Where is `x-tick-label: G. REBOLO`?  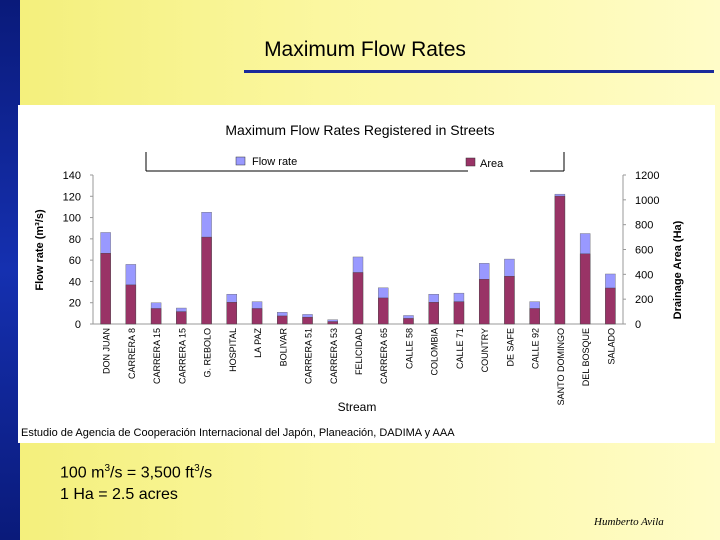 x-tick-label: G. REBOLO is located at coordinates (208, 353).